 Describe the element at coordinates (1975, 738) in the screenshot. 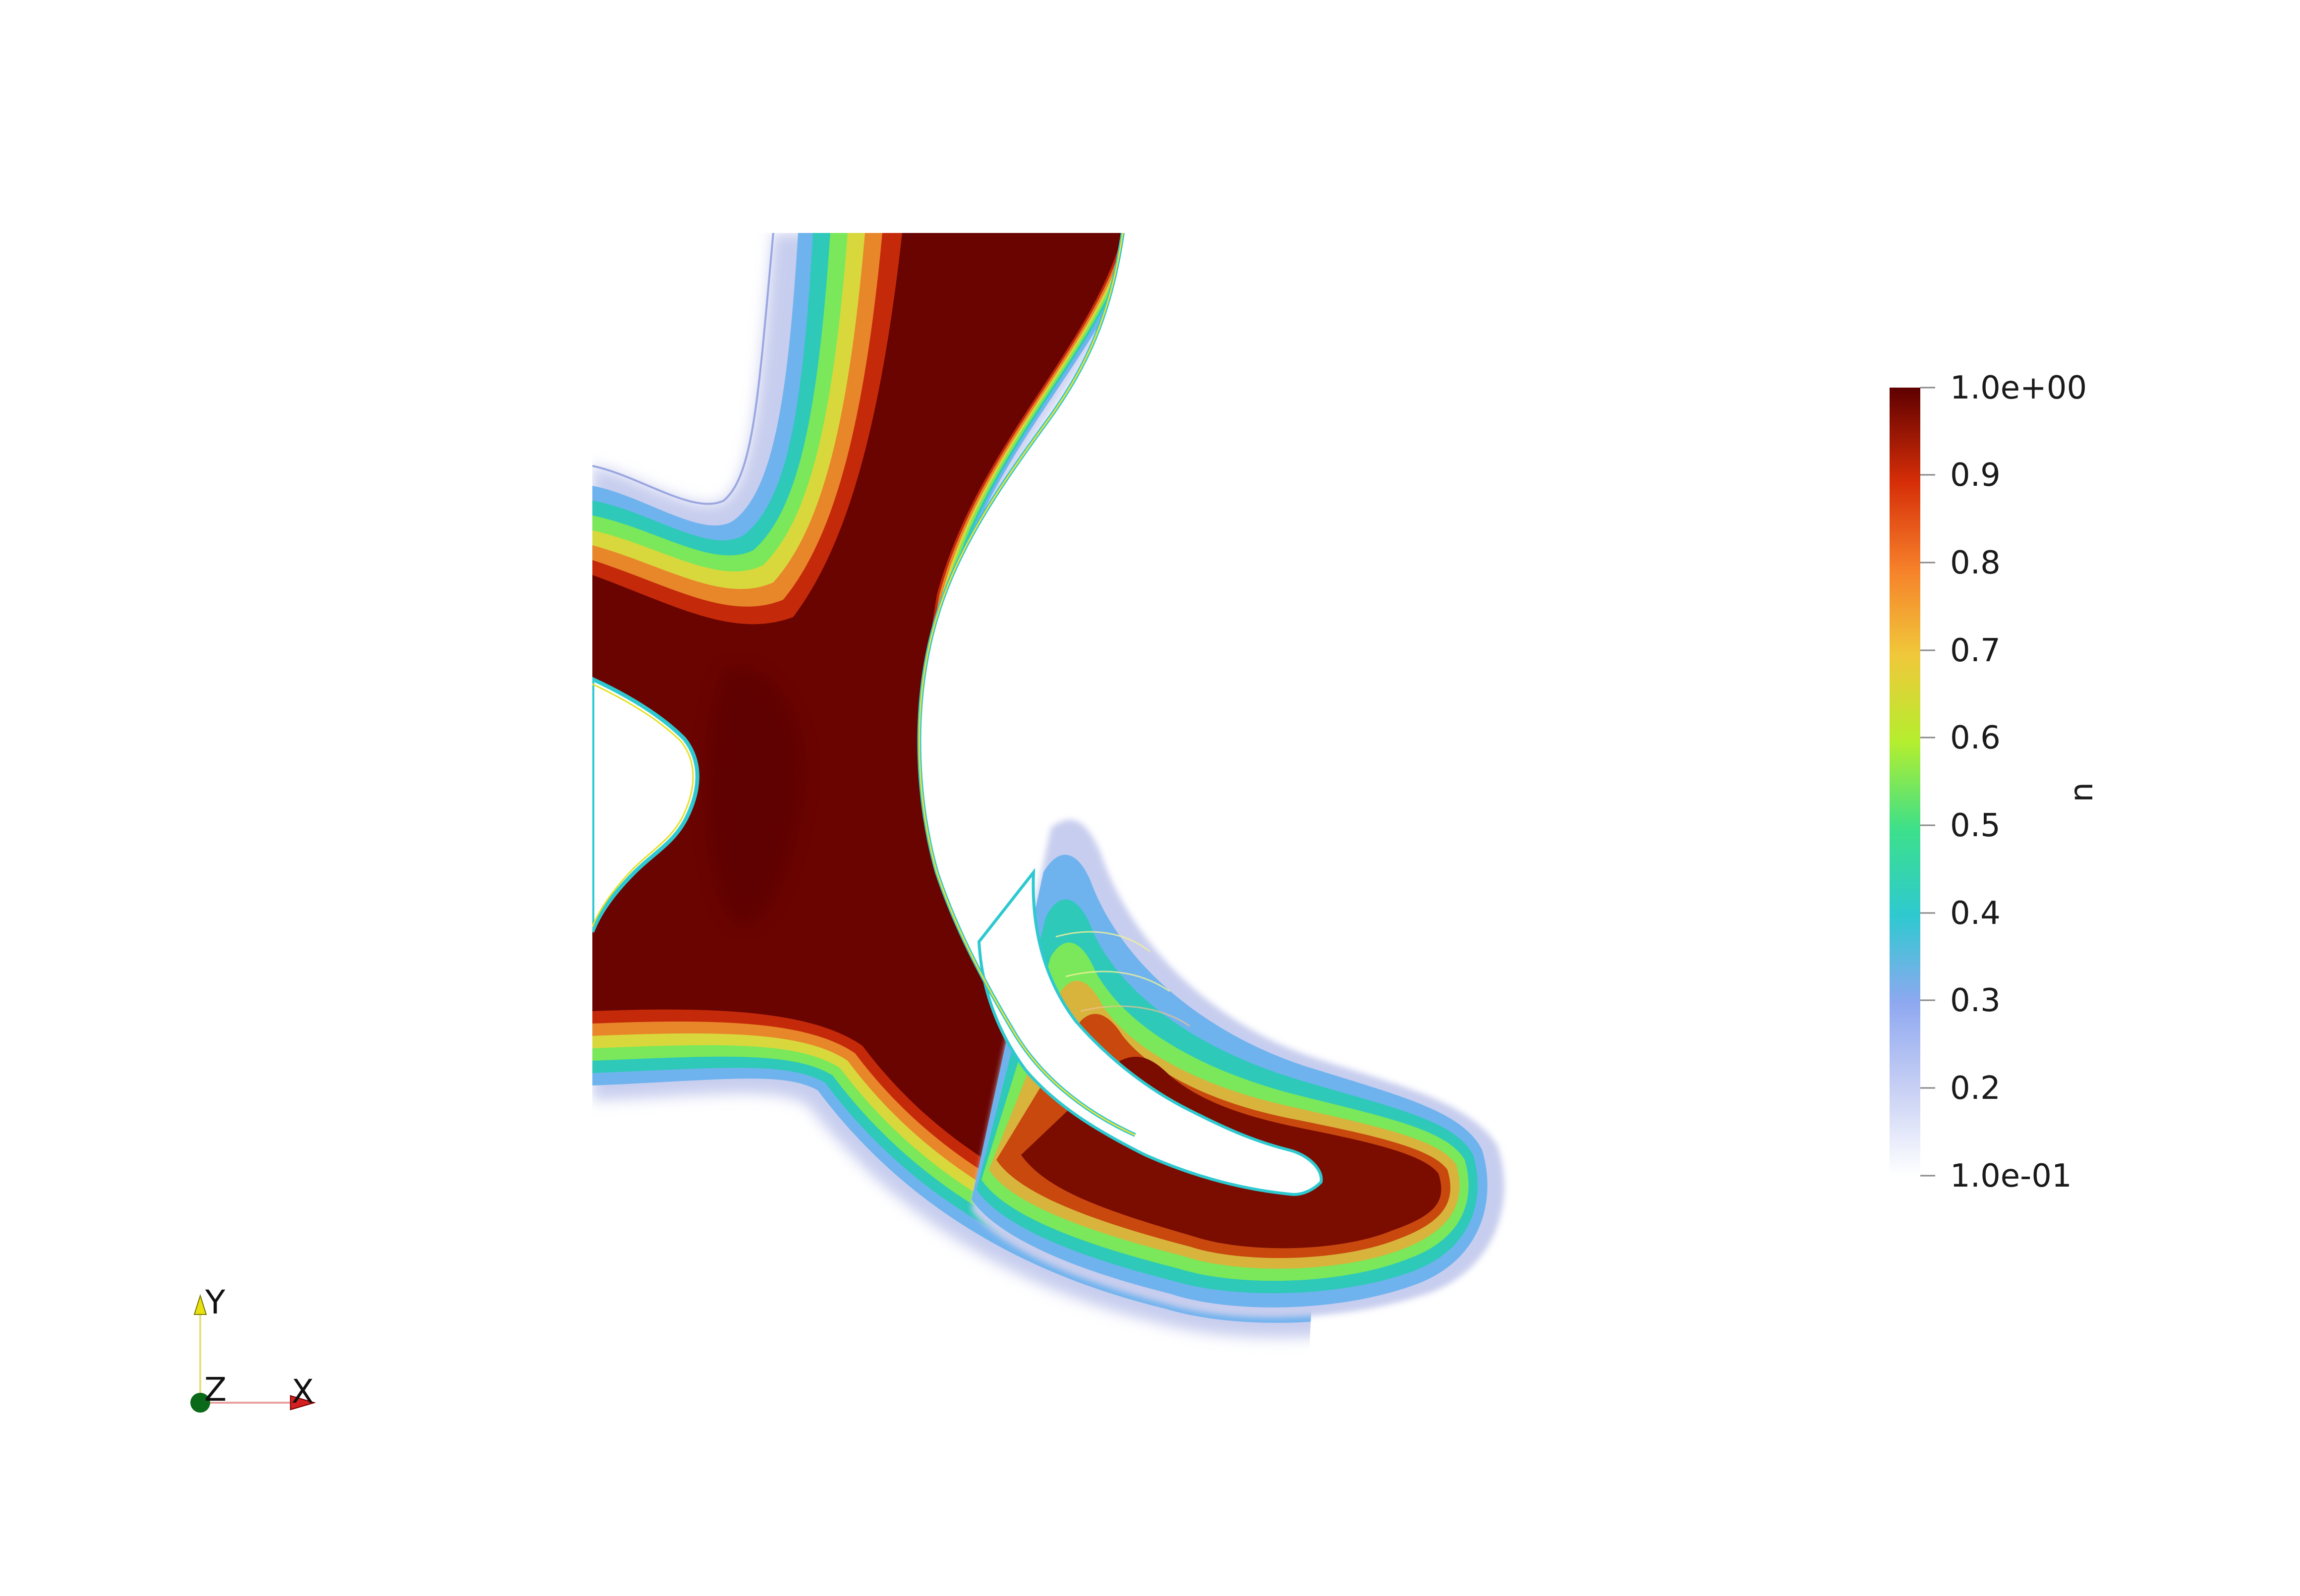

I see `scalar-bar-tick-label: 0.6` at that location.